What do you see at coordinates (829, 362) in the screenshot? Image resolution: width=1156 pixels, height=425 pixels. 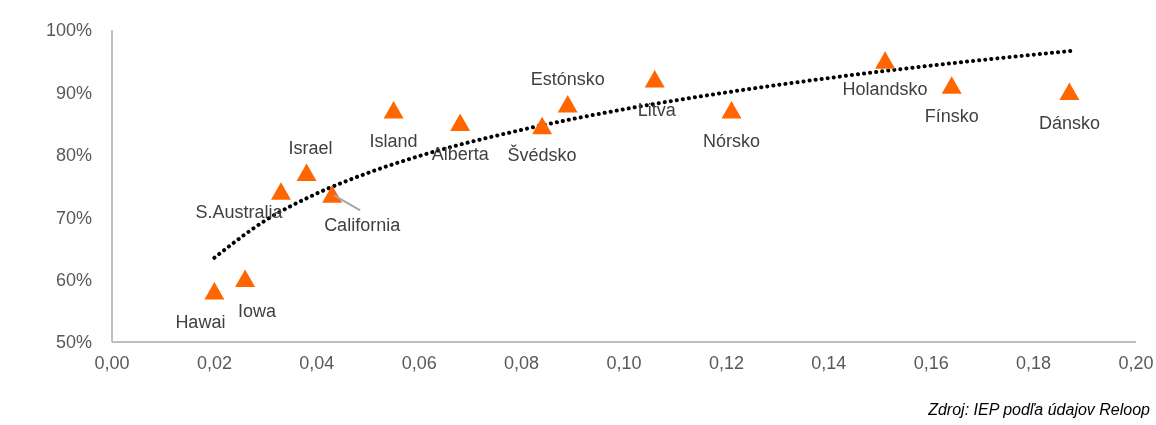 I see `x-tick-label: 0,14` at bounding box center [829, 362].